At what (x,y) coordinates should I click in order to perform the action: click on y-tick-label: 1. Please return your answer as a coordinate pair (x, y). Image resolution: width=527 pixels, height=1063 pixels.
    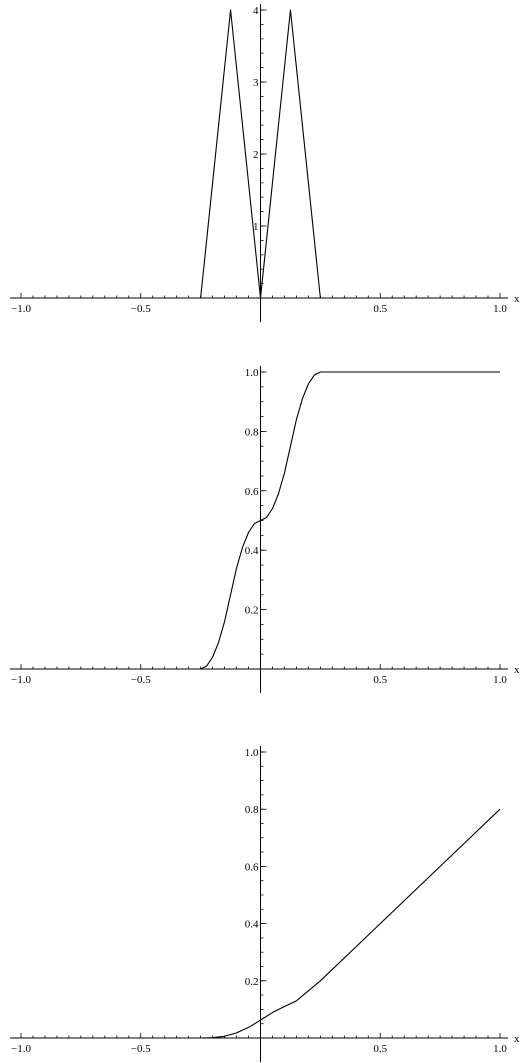
    Looking at the image, I should click on (256, 227).